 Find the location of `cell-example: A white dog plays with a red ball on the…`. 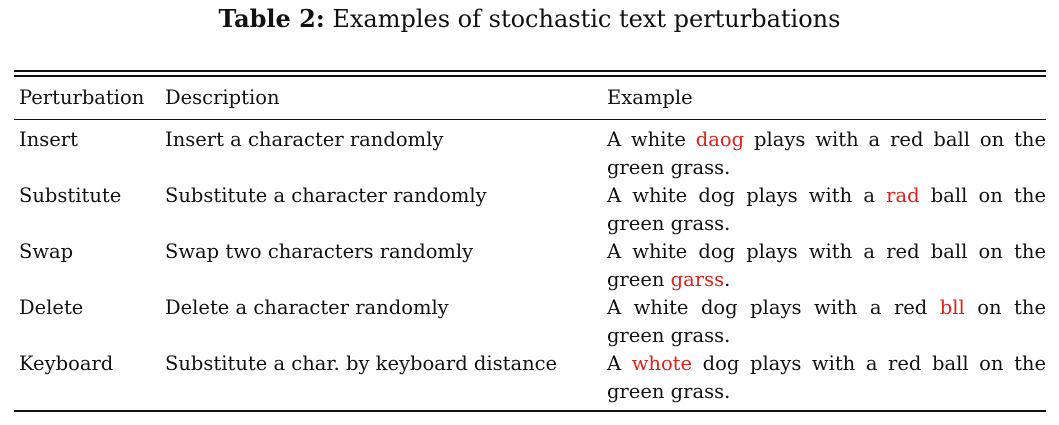

cell-example: A white dog plays with a red ball on the… is located at coordinates (826, 266).